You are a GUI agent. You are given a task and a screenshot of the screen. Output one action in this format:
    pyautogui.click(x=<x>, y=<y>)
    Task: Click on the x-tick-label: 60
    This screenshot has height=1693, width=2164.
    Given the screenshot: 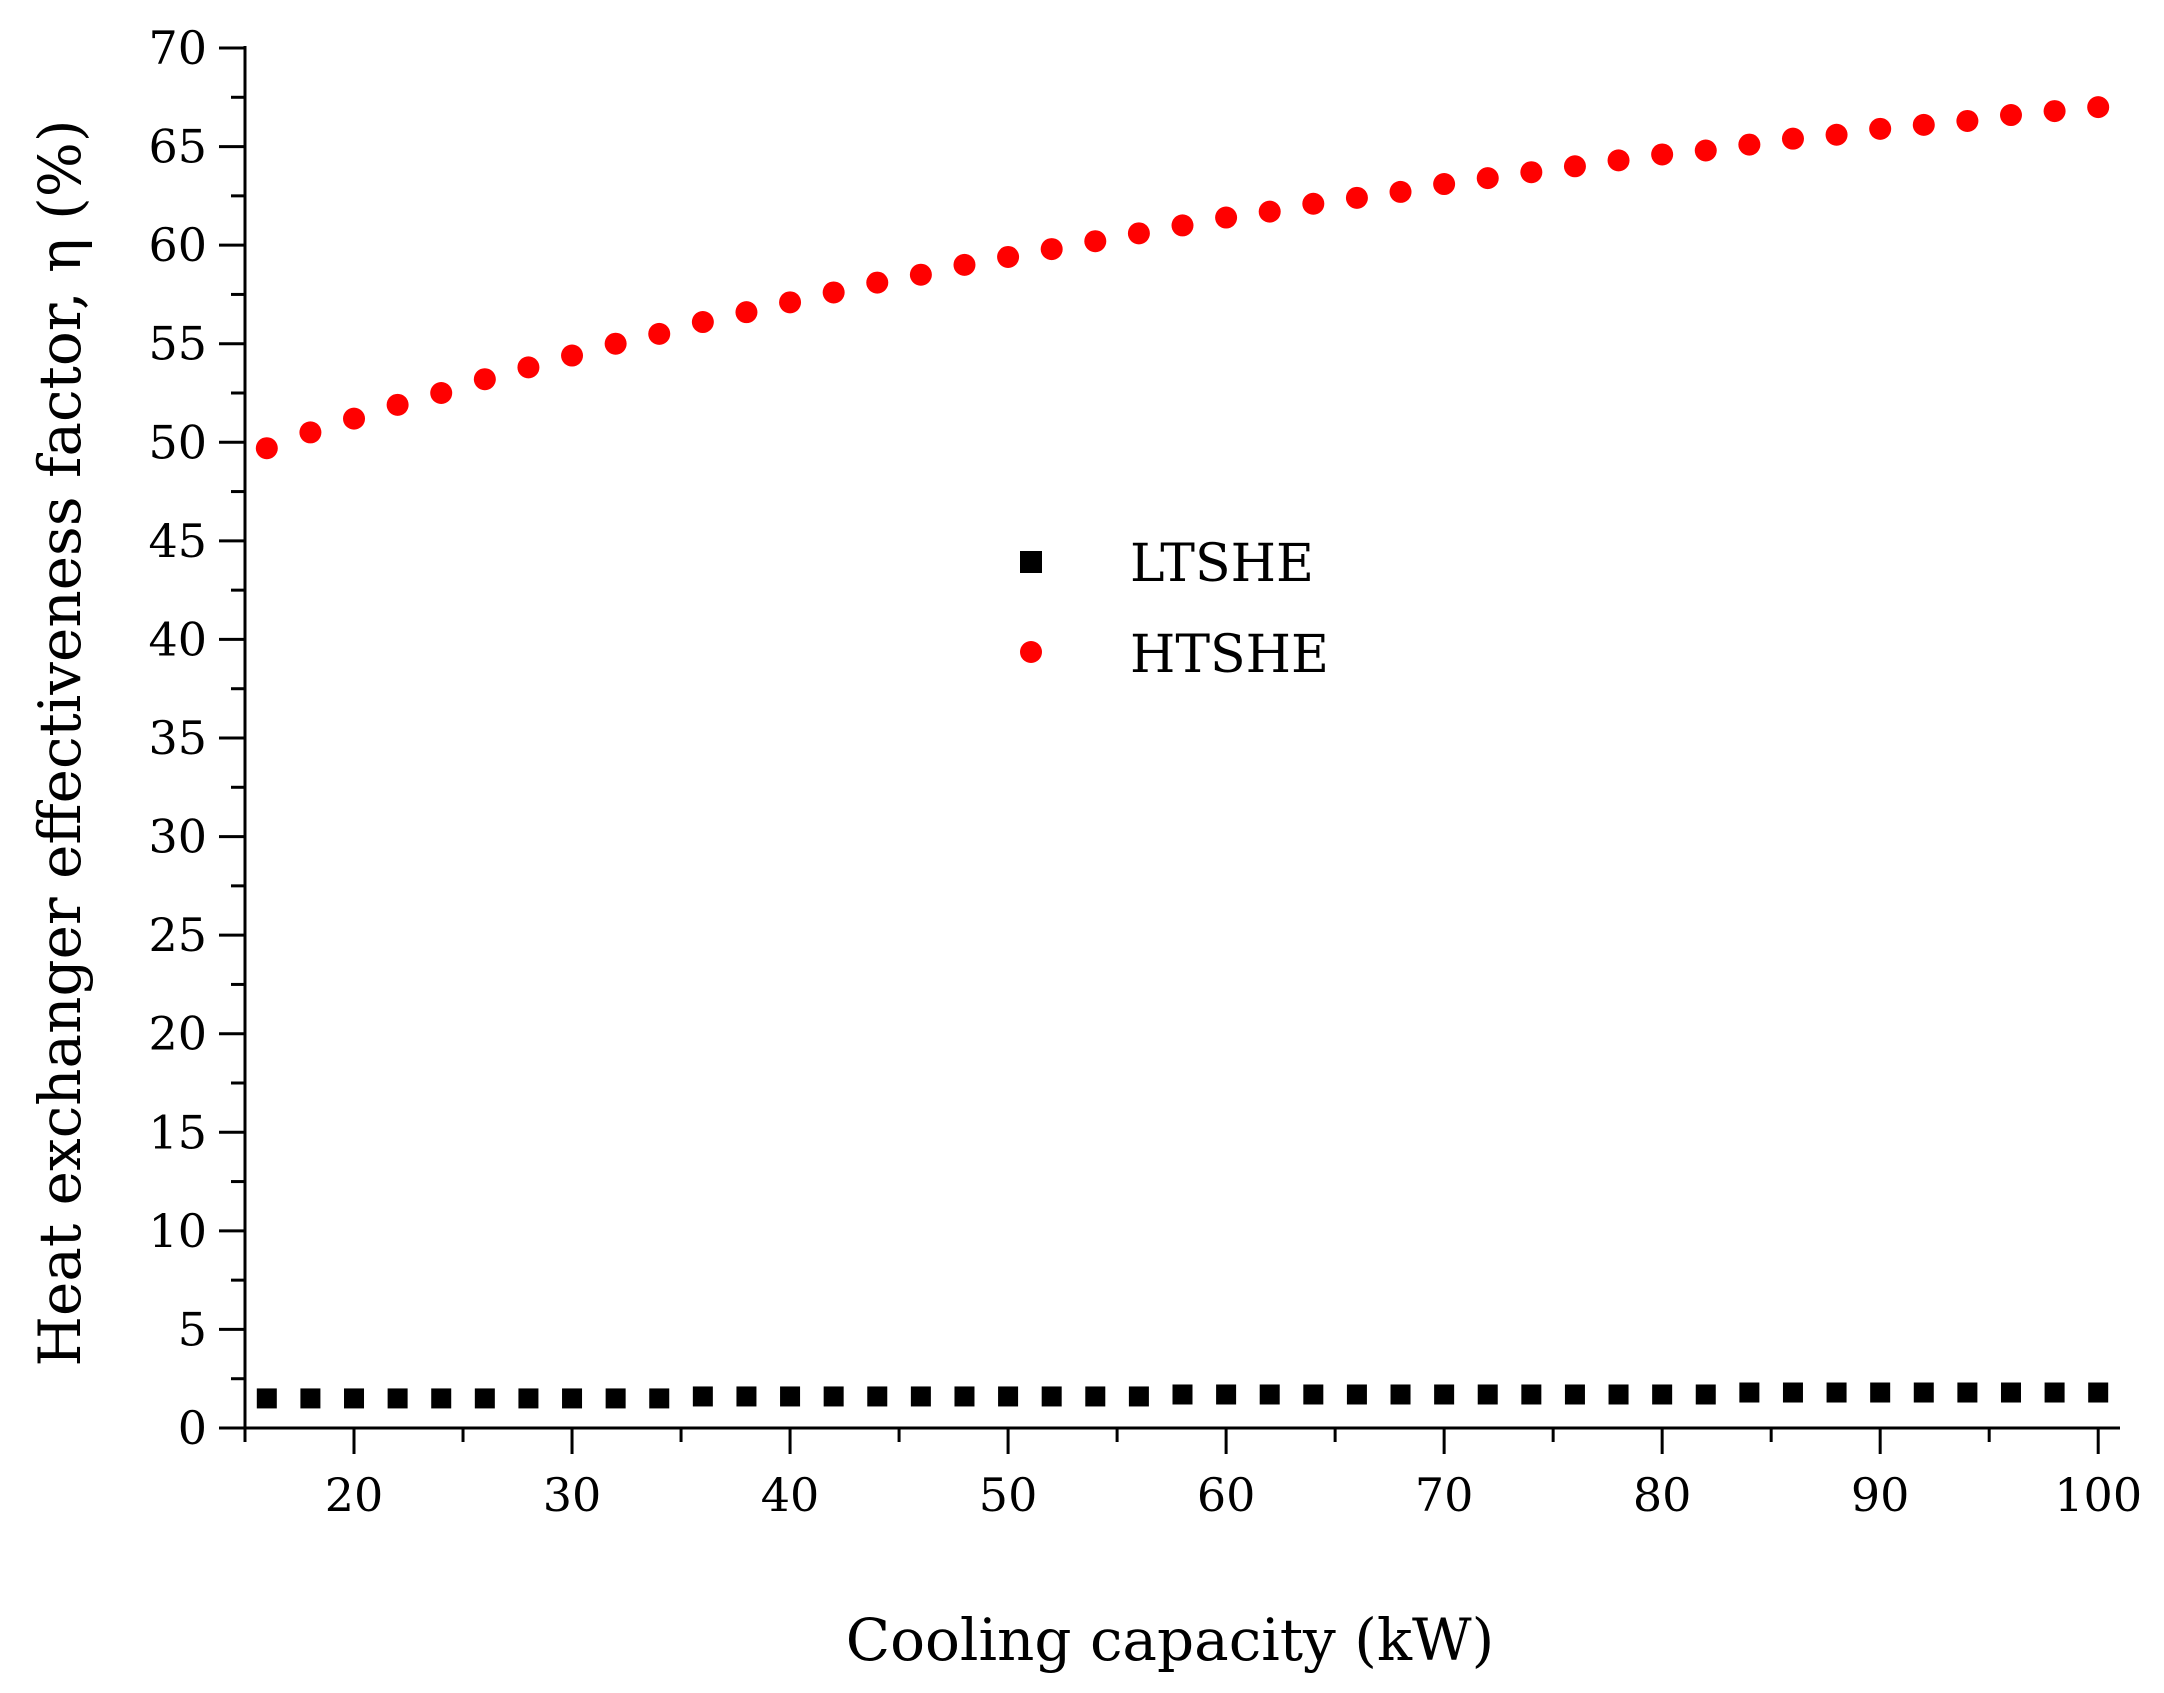 What is the action you would take?
    pyautogui.click(x=1226, y=1495)
    